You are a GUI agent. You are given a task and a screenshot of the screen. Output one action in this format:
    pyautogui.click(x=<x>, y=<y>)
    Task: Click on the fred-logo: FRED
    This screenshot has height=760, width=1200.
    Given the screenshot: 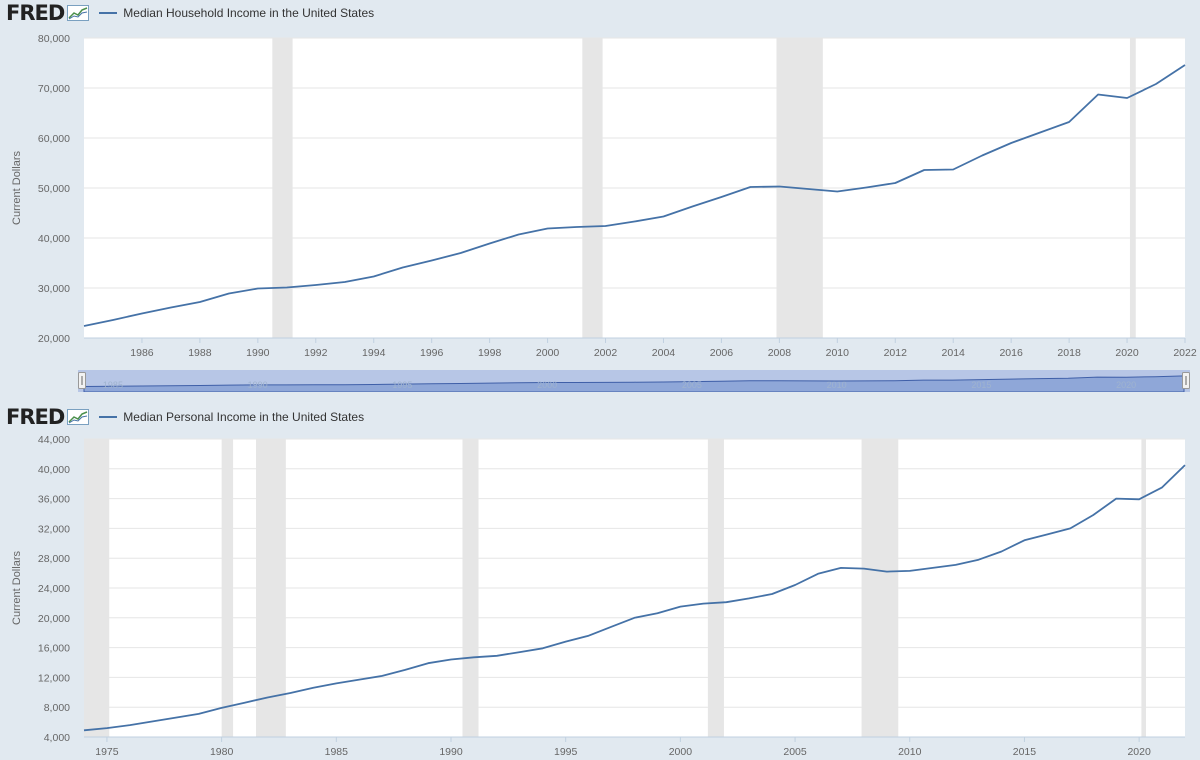 What is the action you would take?
    pyautogui.click(x=35, y=416)
    